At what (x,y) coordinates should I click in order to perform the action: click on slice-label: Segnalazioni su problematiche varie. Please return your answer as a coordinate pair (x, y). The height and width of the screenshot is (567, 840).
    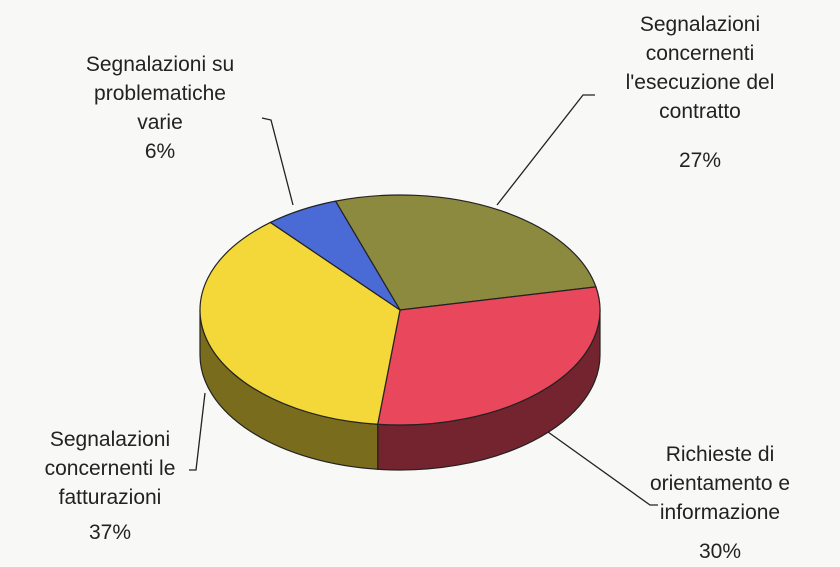
    Looking at the image, I should click on (160, 93).